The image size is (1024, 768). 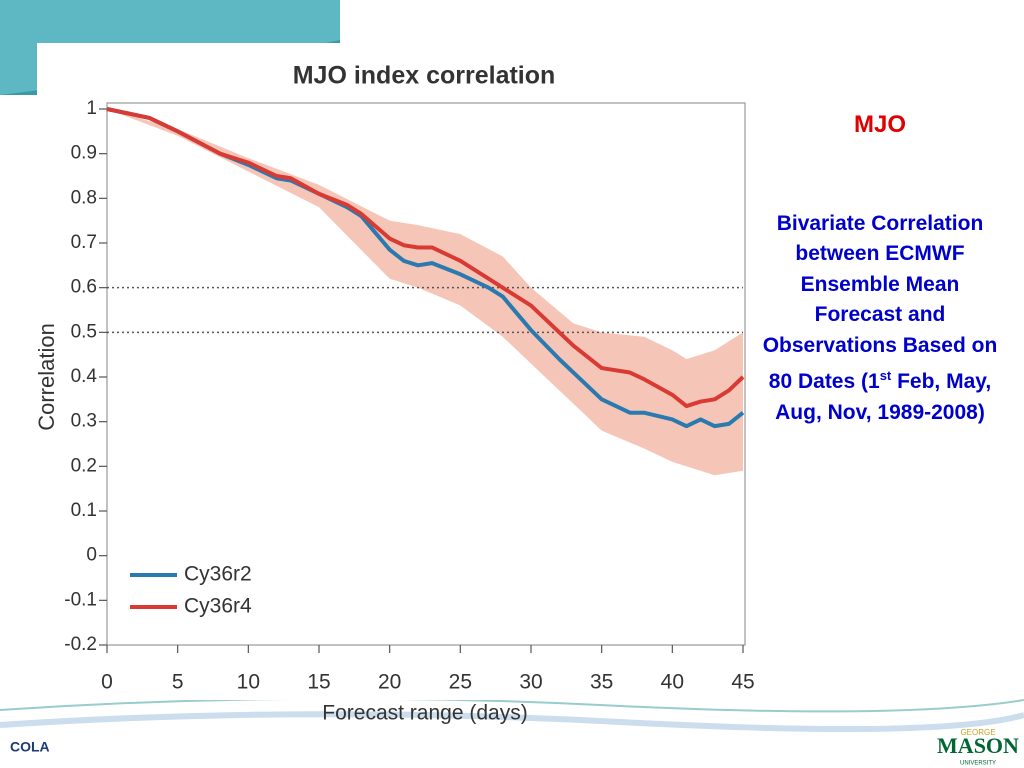 What do you see at coordinates (80, 644) in the screenshot?
I see `y-tick-label: -0.2` at bounding box center [80, 644].